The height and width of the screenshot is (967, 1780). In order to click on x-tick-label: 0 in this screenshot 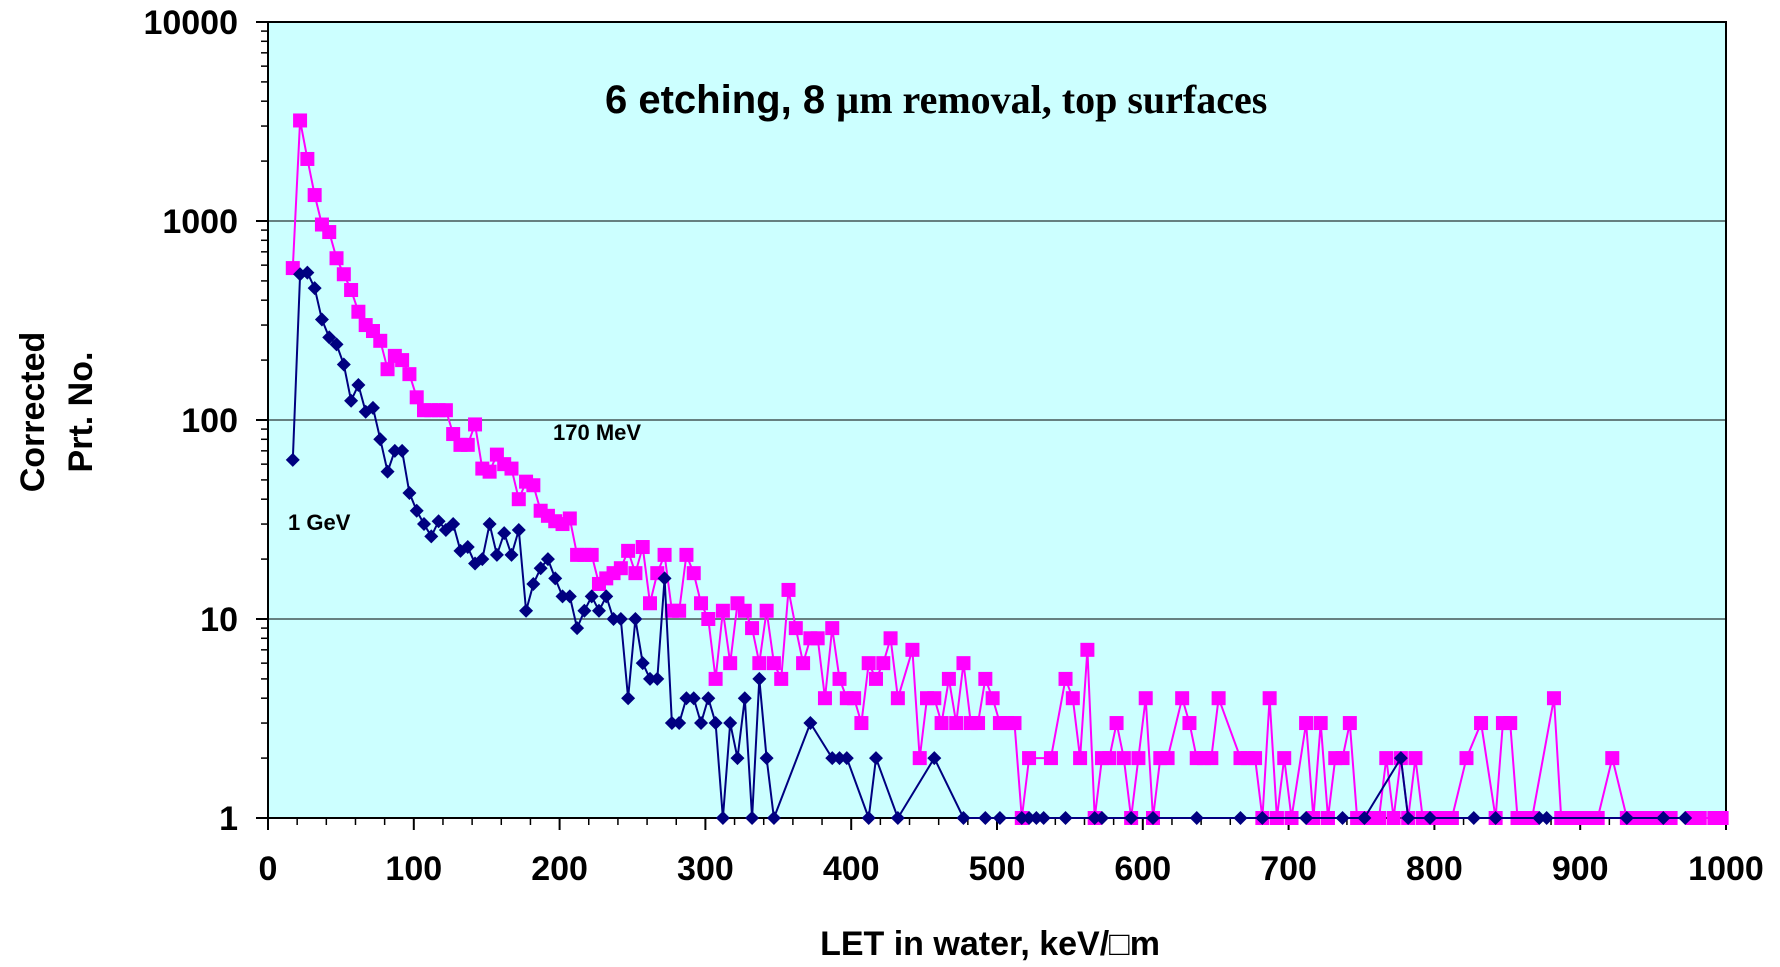, I will do `click(268, 869)`.